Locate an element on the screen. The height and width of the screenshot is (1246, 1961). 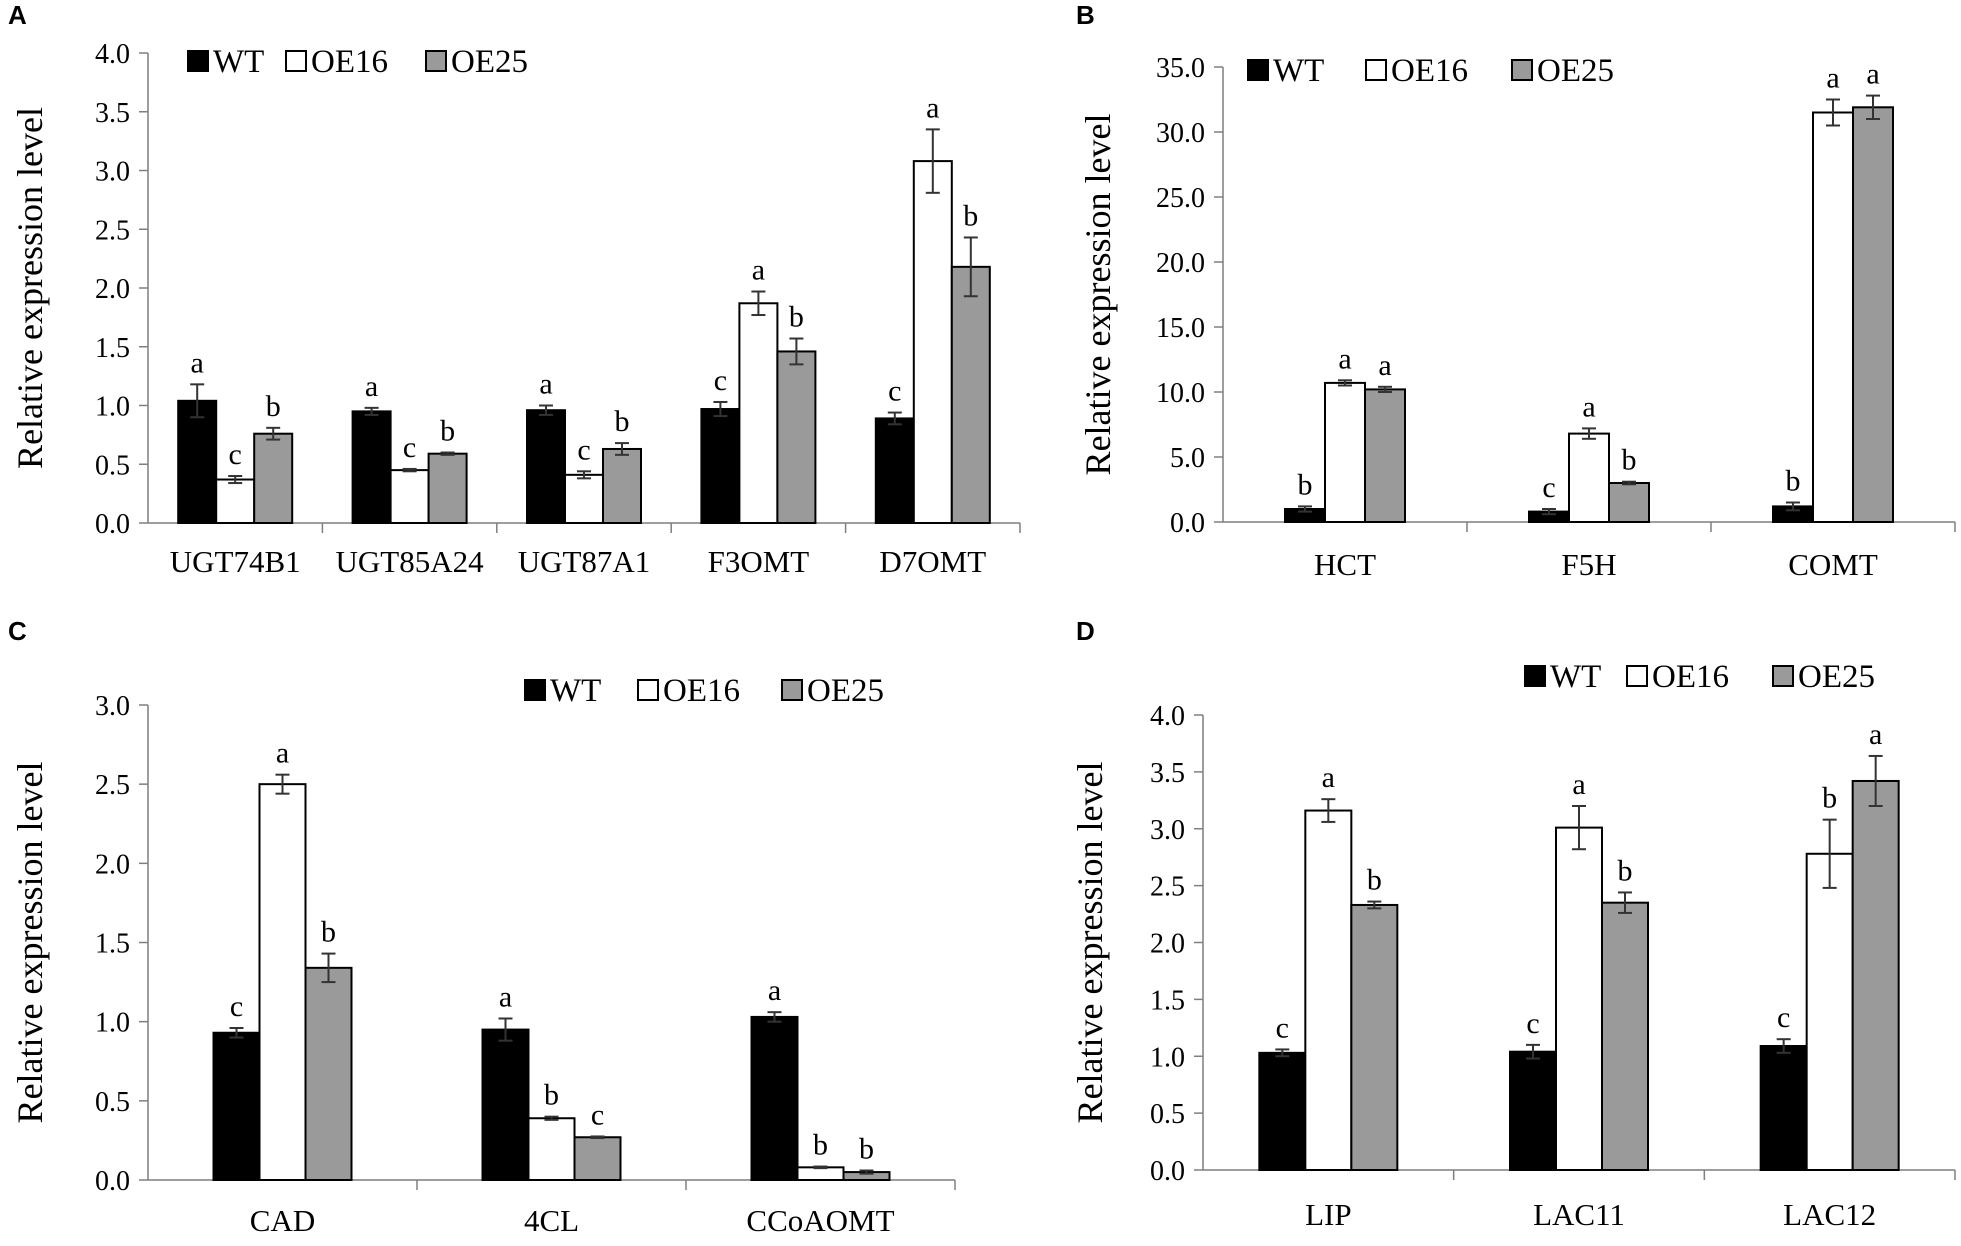
panel-label: C is located at coordinates (17, 631).